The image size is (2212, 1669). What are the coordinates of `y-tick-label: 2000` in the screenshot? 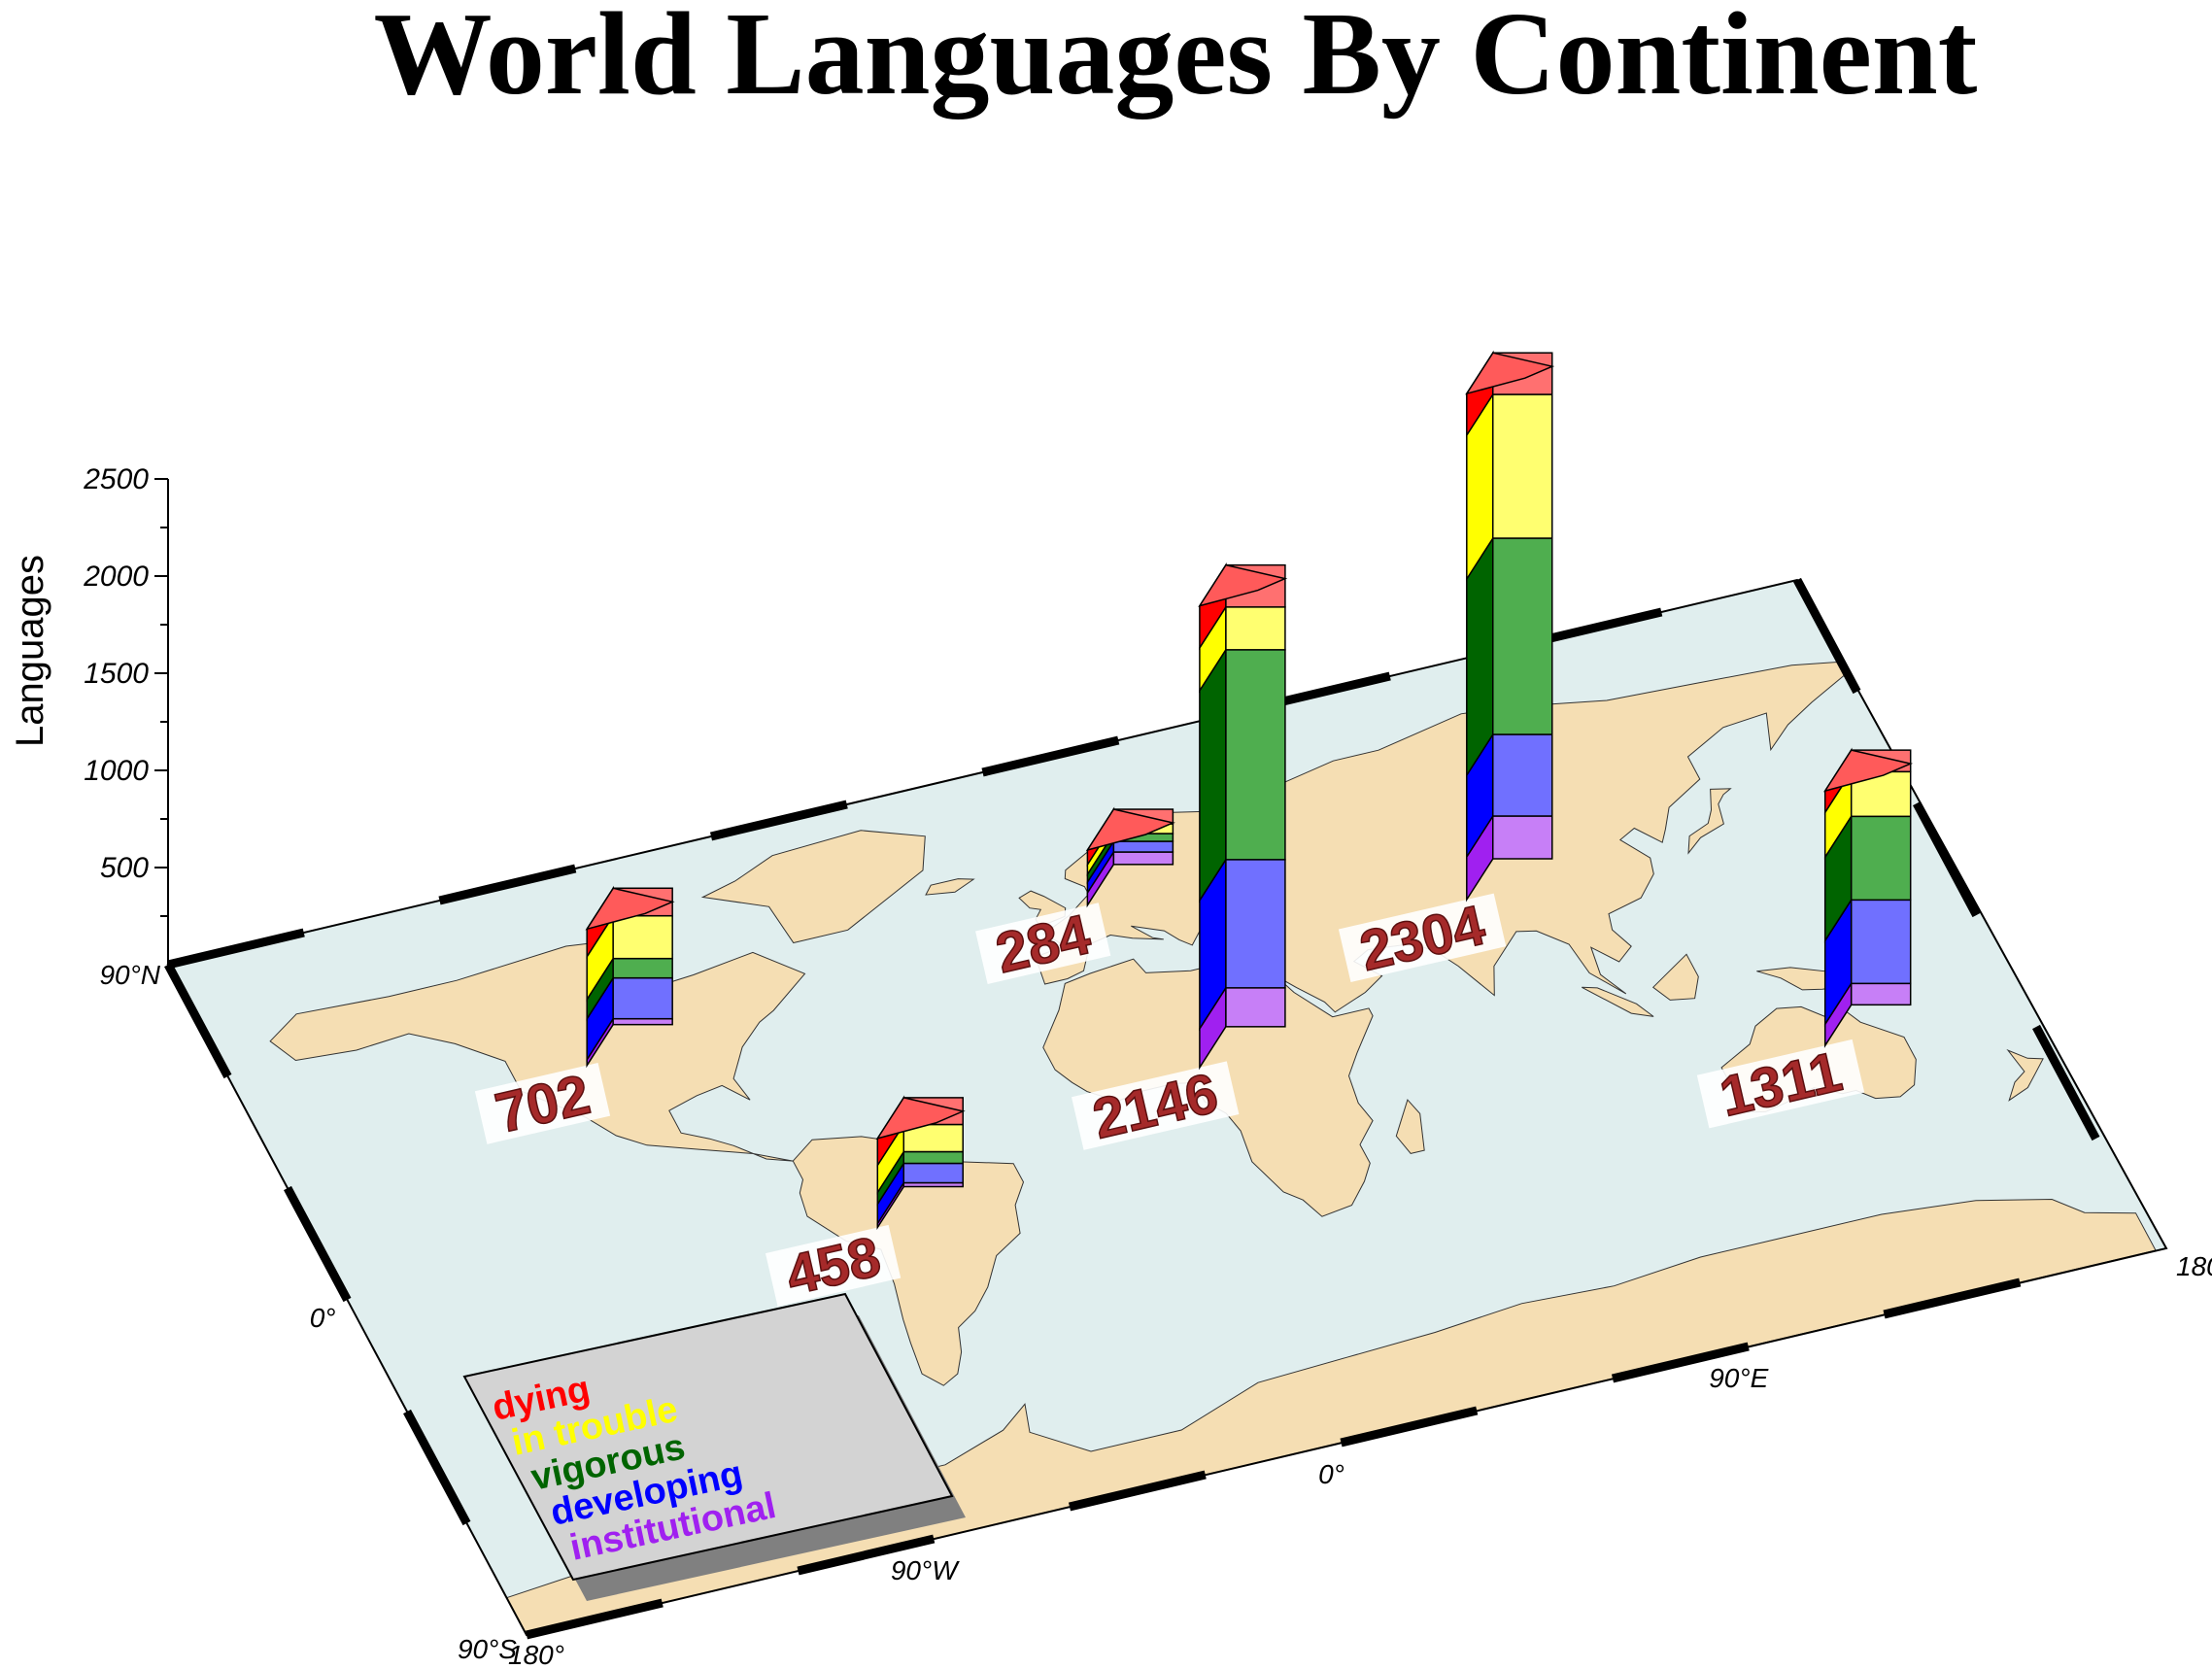 It's located at (116, 577).